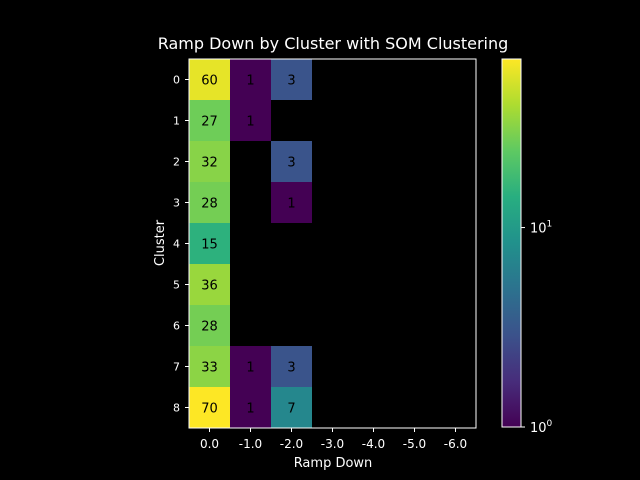 This screenshot has height=480, width=640. Describe the element at coordinates (511, 243) in the screenshot. I see `colorbar` at that location.